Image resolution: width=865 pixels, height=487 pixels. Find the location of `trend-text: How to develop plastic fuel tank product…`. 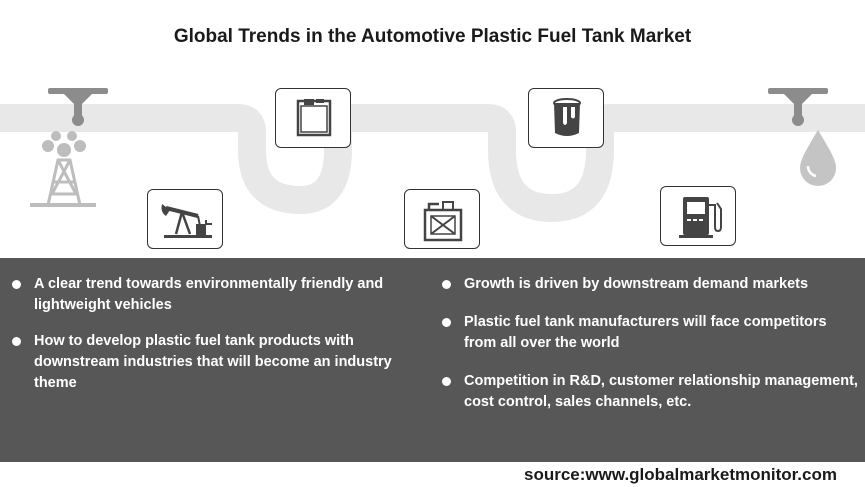

trend-text: How to develop plastic fuel tank product… is located at coordinates (213, 362).